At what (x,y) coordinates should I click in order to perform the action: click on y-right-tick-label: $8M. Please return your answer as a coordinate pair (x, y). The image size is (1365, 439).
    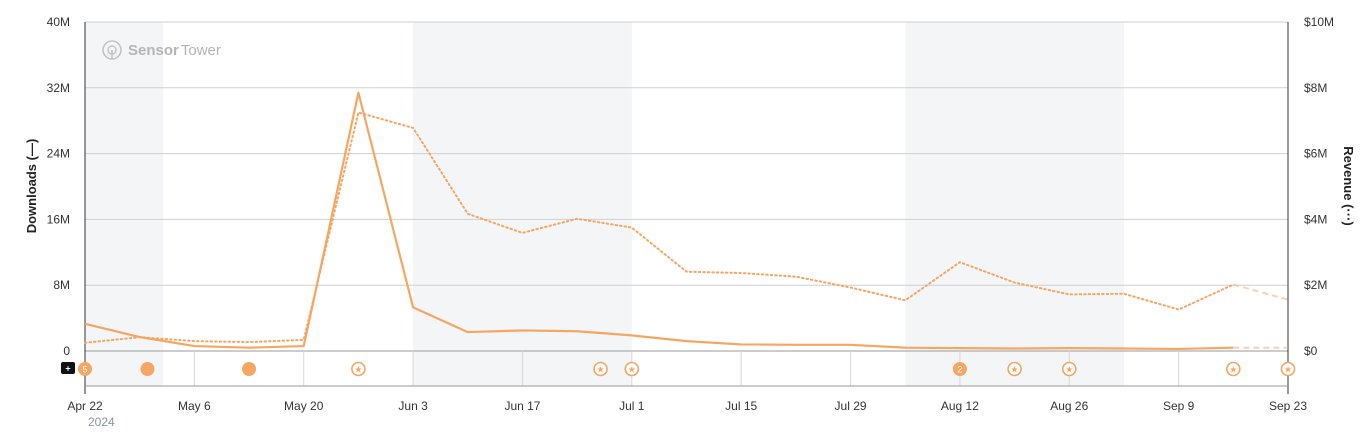
    Looking at the image, I should click on (1315, 88).